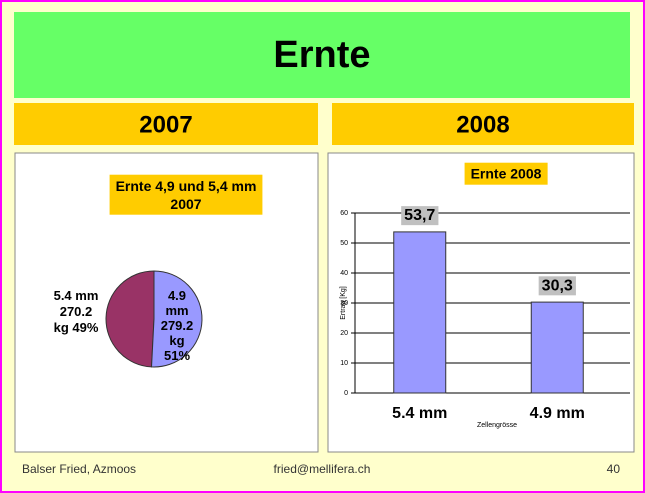 This screenshot has height=493, width=645. I want to click on y-tick-label: 40, so click(344, 273).